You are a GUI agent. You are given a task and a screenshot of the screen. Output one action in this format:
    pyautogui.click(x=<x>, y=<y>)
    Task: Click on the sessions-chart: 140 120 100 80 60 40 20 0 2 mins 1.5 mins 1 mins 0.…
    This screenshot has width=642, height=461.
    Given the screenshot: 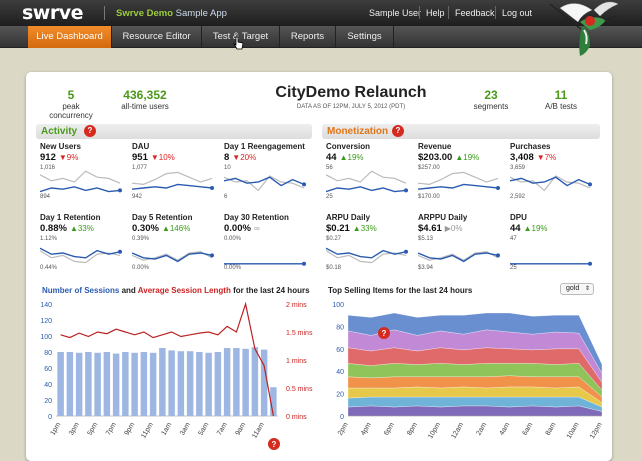 What is the action you would take?
    pyautogui.click(x=176, y=375)
    